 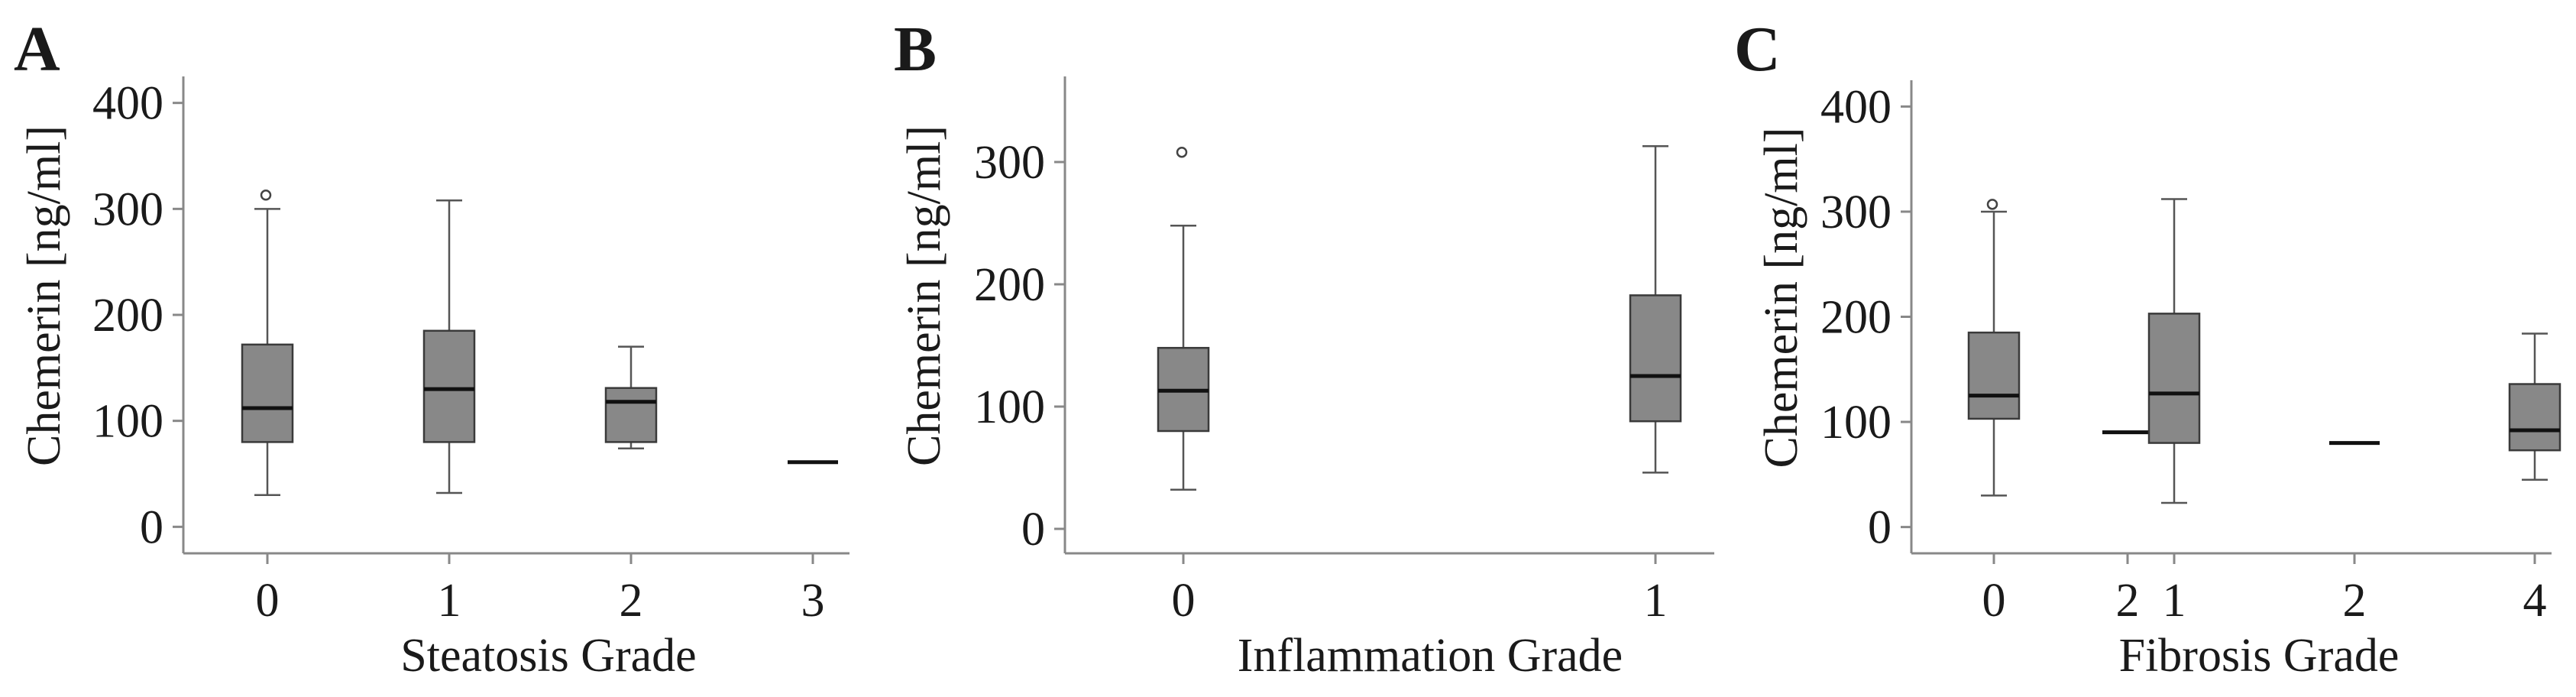 What do you see at coordinates (548, 656) in the screenshot?
I see `x-axis-title: Steatosis Grade` at bounding box center [548, 656].